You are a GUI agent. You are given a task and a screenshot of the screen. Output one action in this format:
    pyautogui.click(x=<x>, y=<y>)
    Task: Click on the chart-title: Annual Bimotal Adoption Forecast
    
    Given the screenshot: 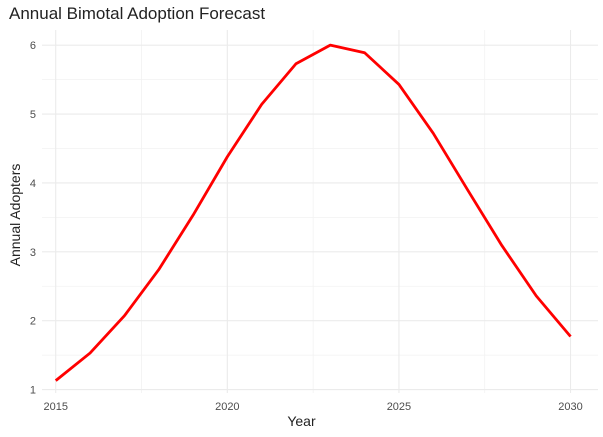 What is the action you would take?
    pyautogui.click(x=137, y=13)
    